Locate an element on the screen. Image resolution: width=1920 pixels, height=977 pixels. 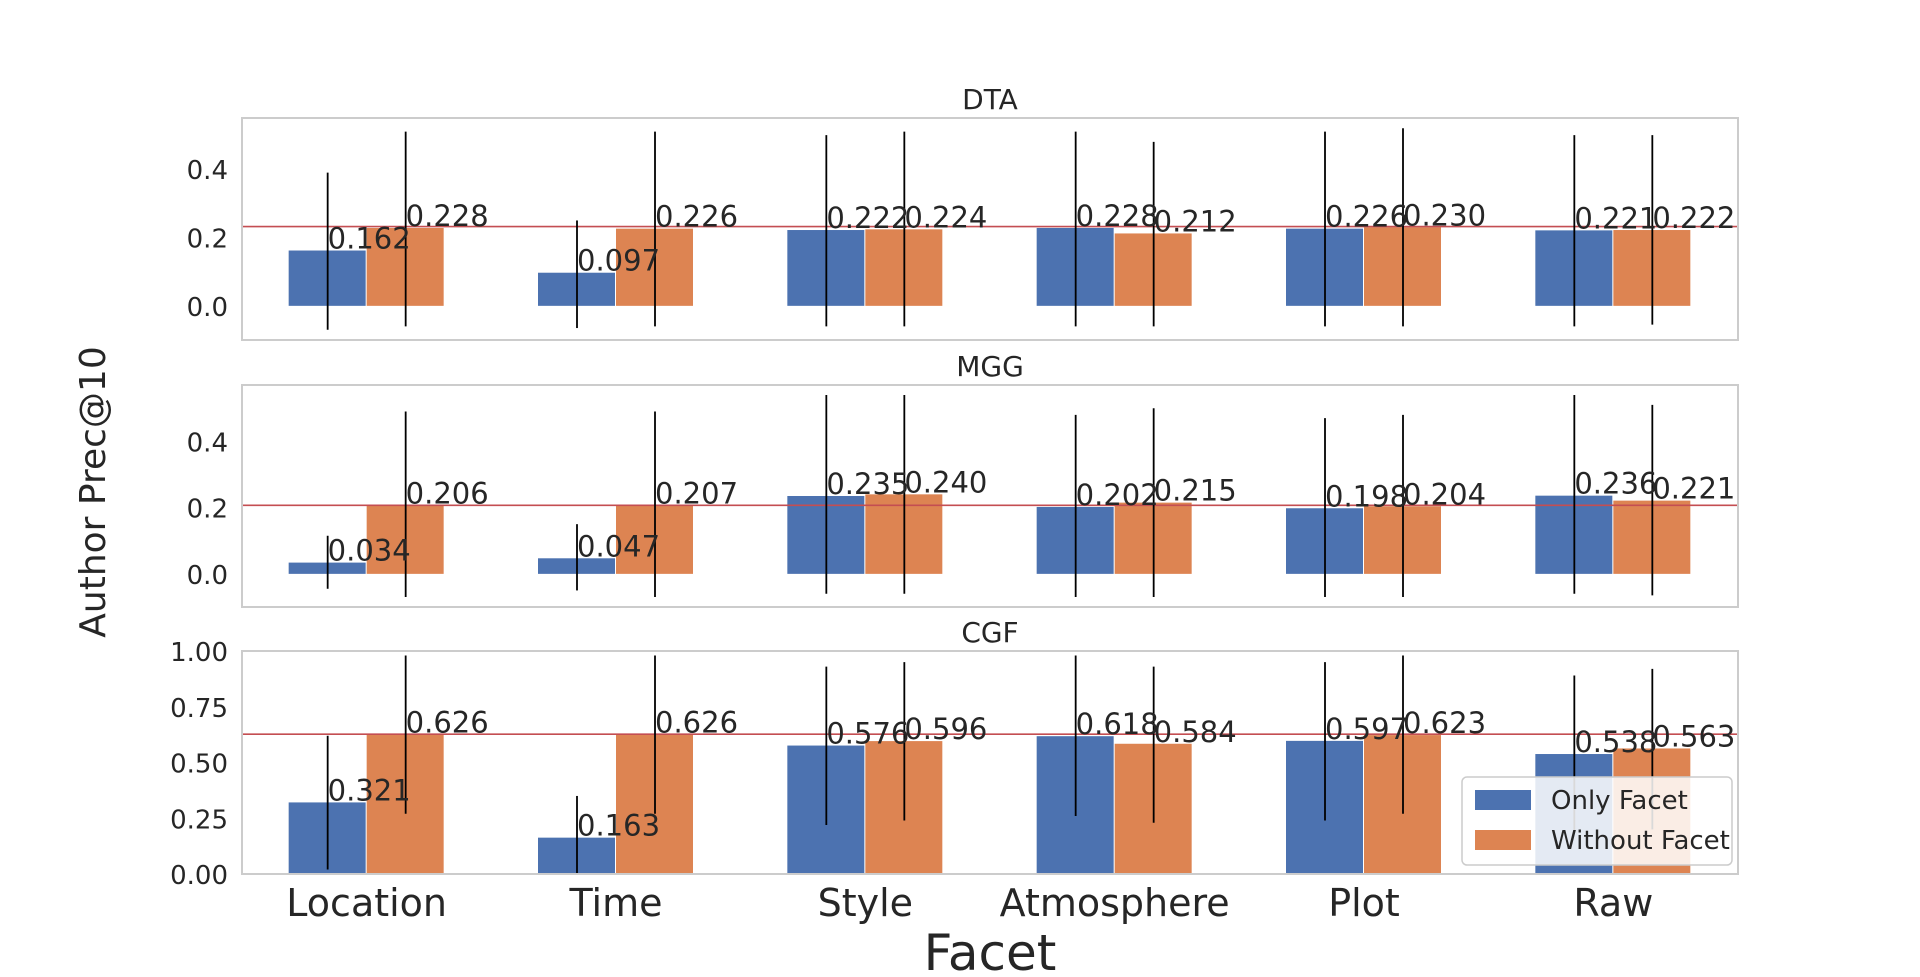
data-label-without-facet: 0.596 is located at coordinates (945, 729).